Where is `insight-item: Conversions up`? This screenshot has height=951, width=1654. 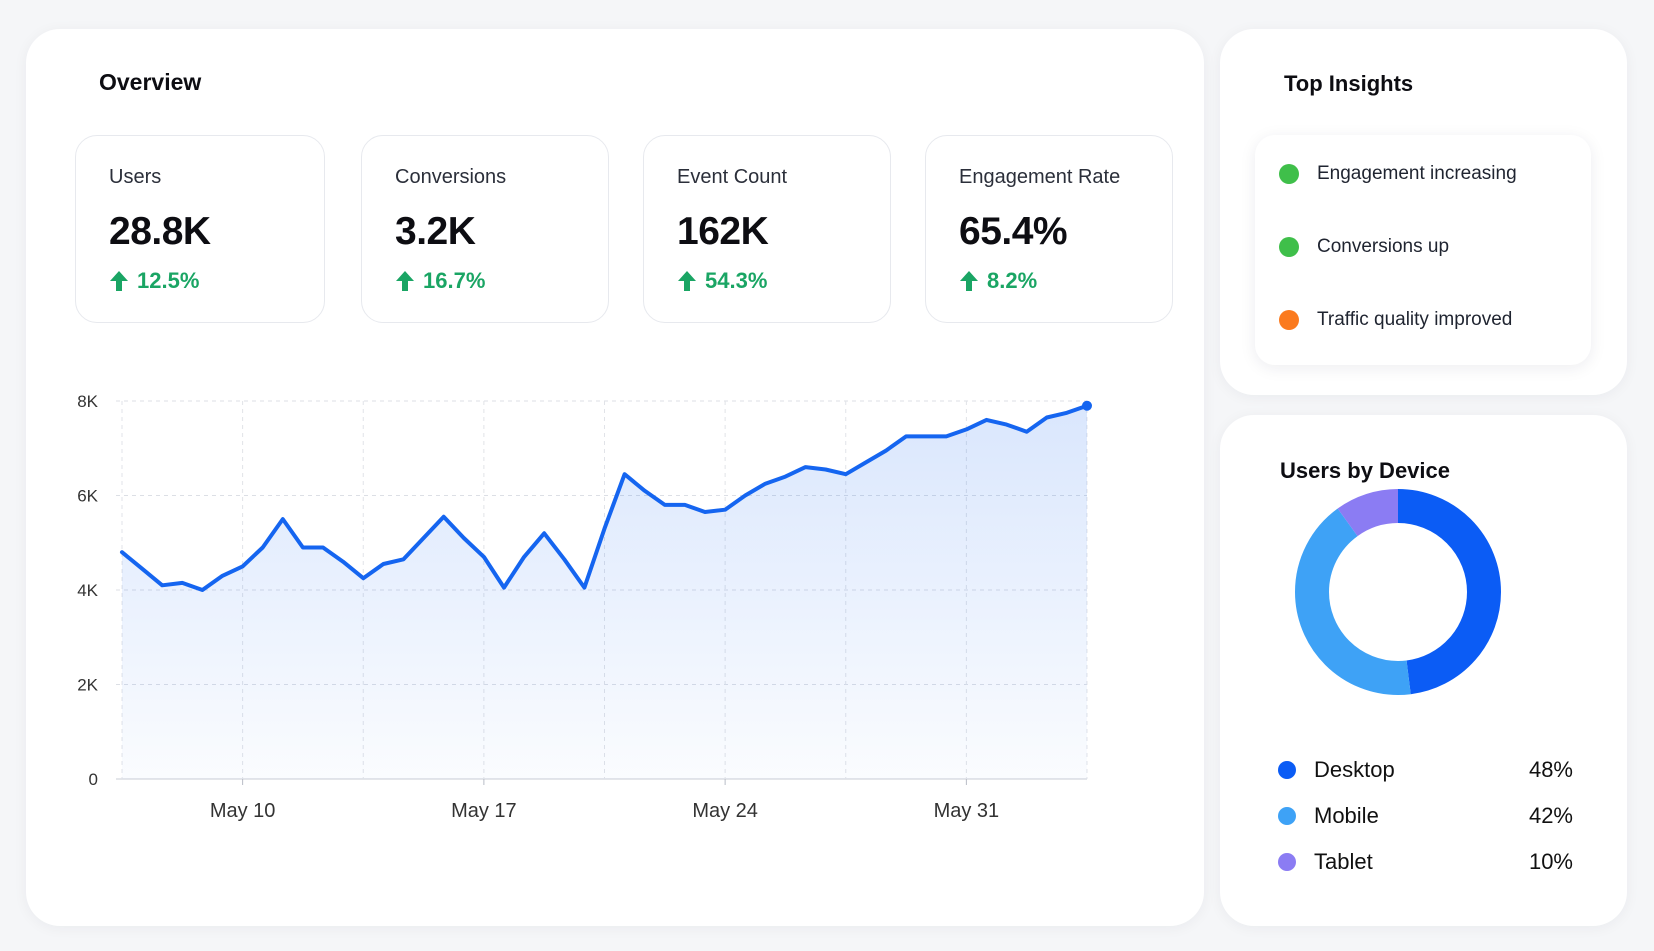 insight-item: Conversions up is located at coordinates (1364, 247).